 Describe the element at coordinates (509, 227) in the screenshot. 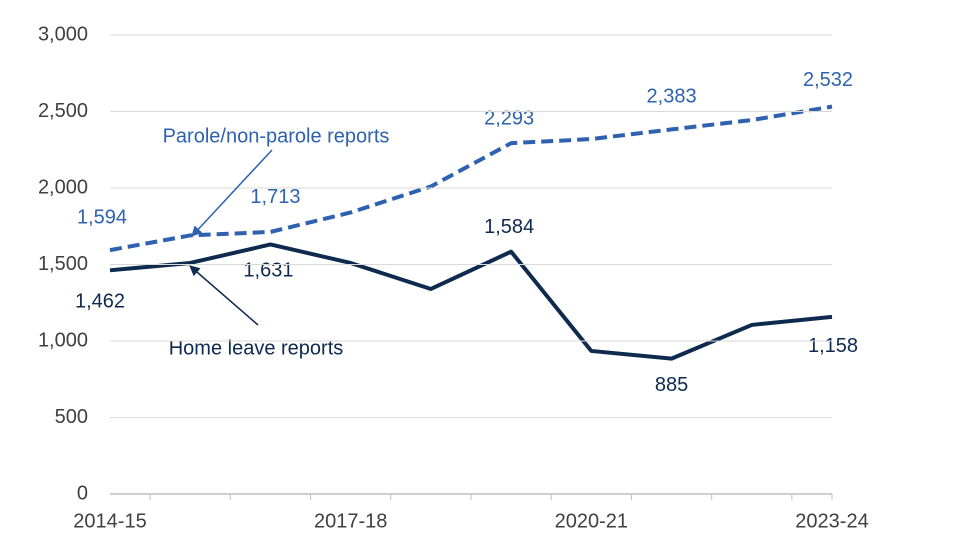

I see `data-label: 1,584` at that location.